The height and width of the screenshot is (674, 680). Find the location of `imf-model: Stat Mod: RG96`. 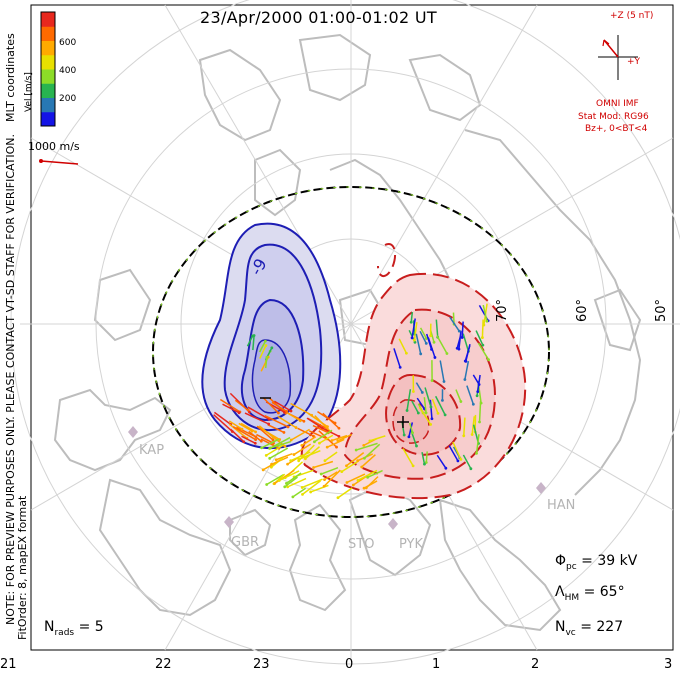

imf-model: Stat Mod: RG96 is located at coordinates (613, 117).